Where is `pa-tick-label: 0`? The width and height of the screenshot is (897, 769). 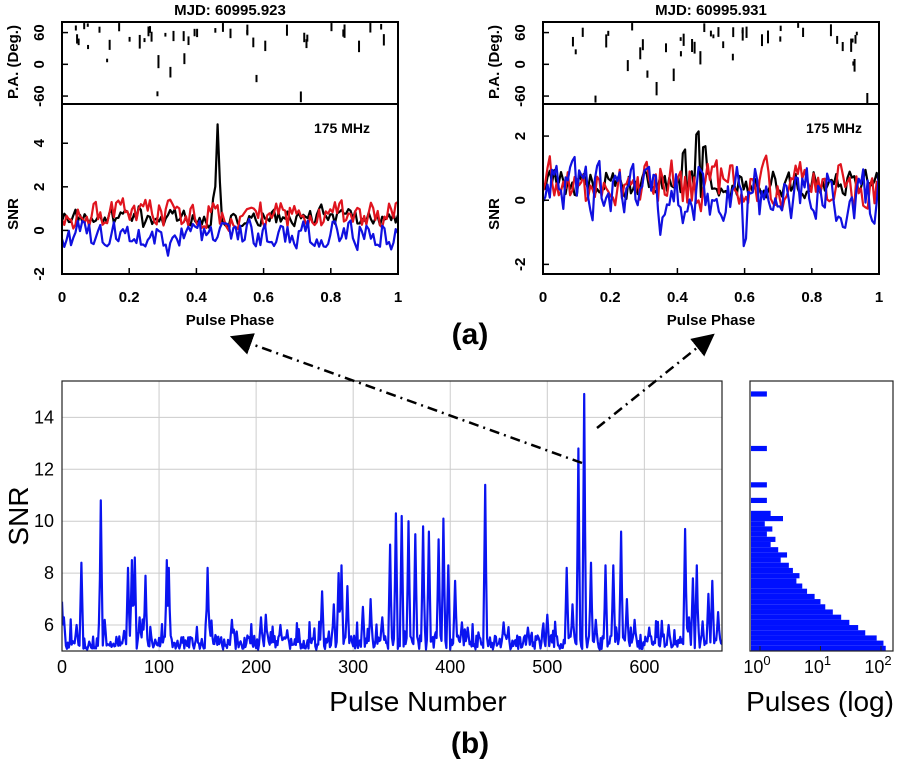 pa-tick-label: 0 is located at coordinates (520, 64).